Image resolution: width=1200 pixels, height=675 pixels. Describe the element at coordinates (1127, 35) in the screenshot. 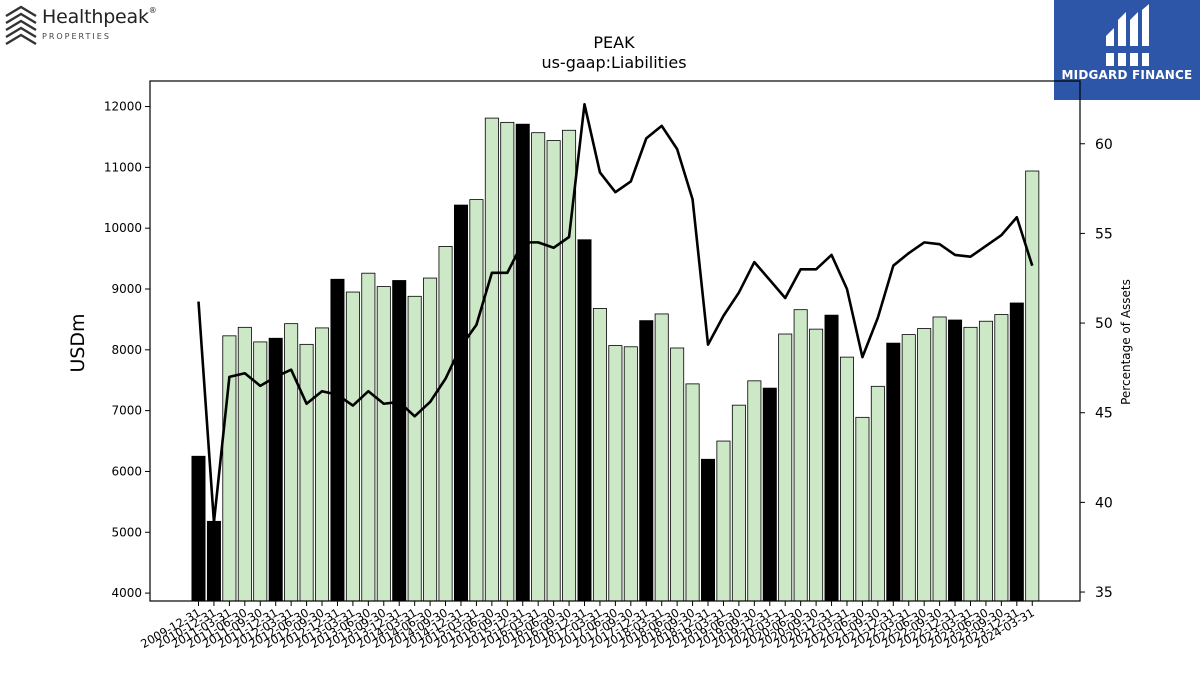

I see `brand-mark-icon` at that location.